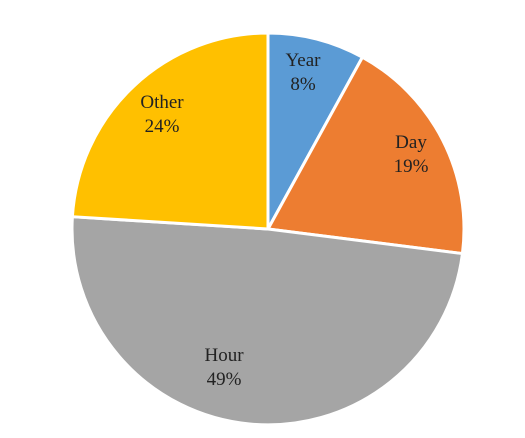  What do you see at coordinates (411, 142) in the screenshot?
I see `pie-label-name: Day` at bounding box center [411, 142].